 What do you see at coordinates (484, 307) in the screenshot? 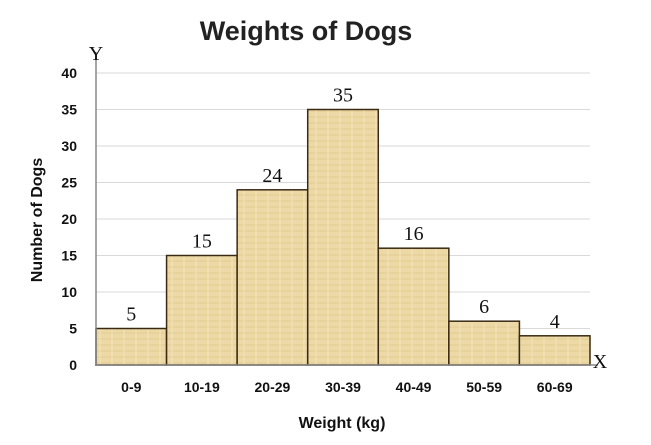
I see `data-label: 6` at bounding box center [484, 307].